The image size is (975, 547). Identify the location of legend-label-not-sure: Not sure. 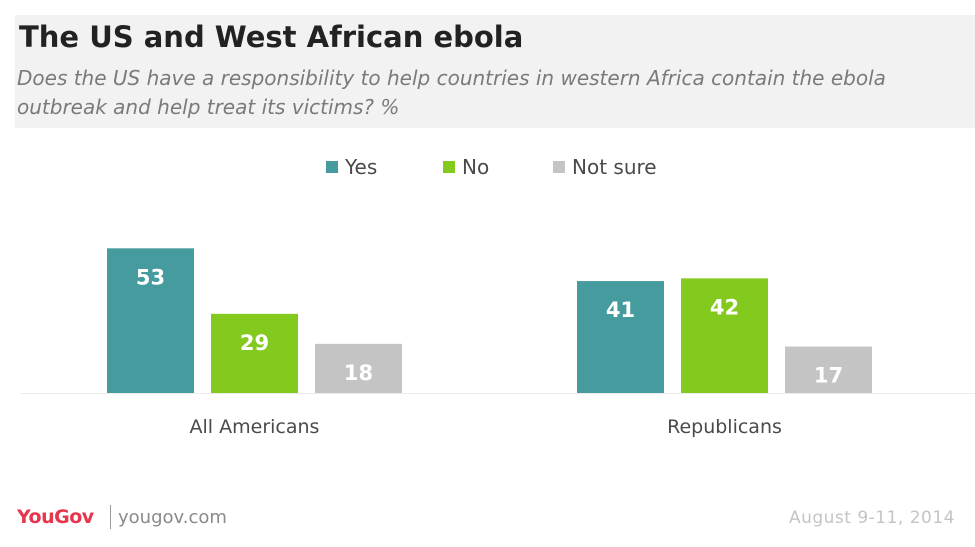
(614, 167).